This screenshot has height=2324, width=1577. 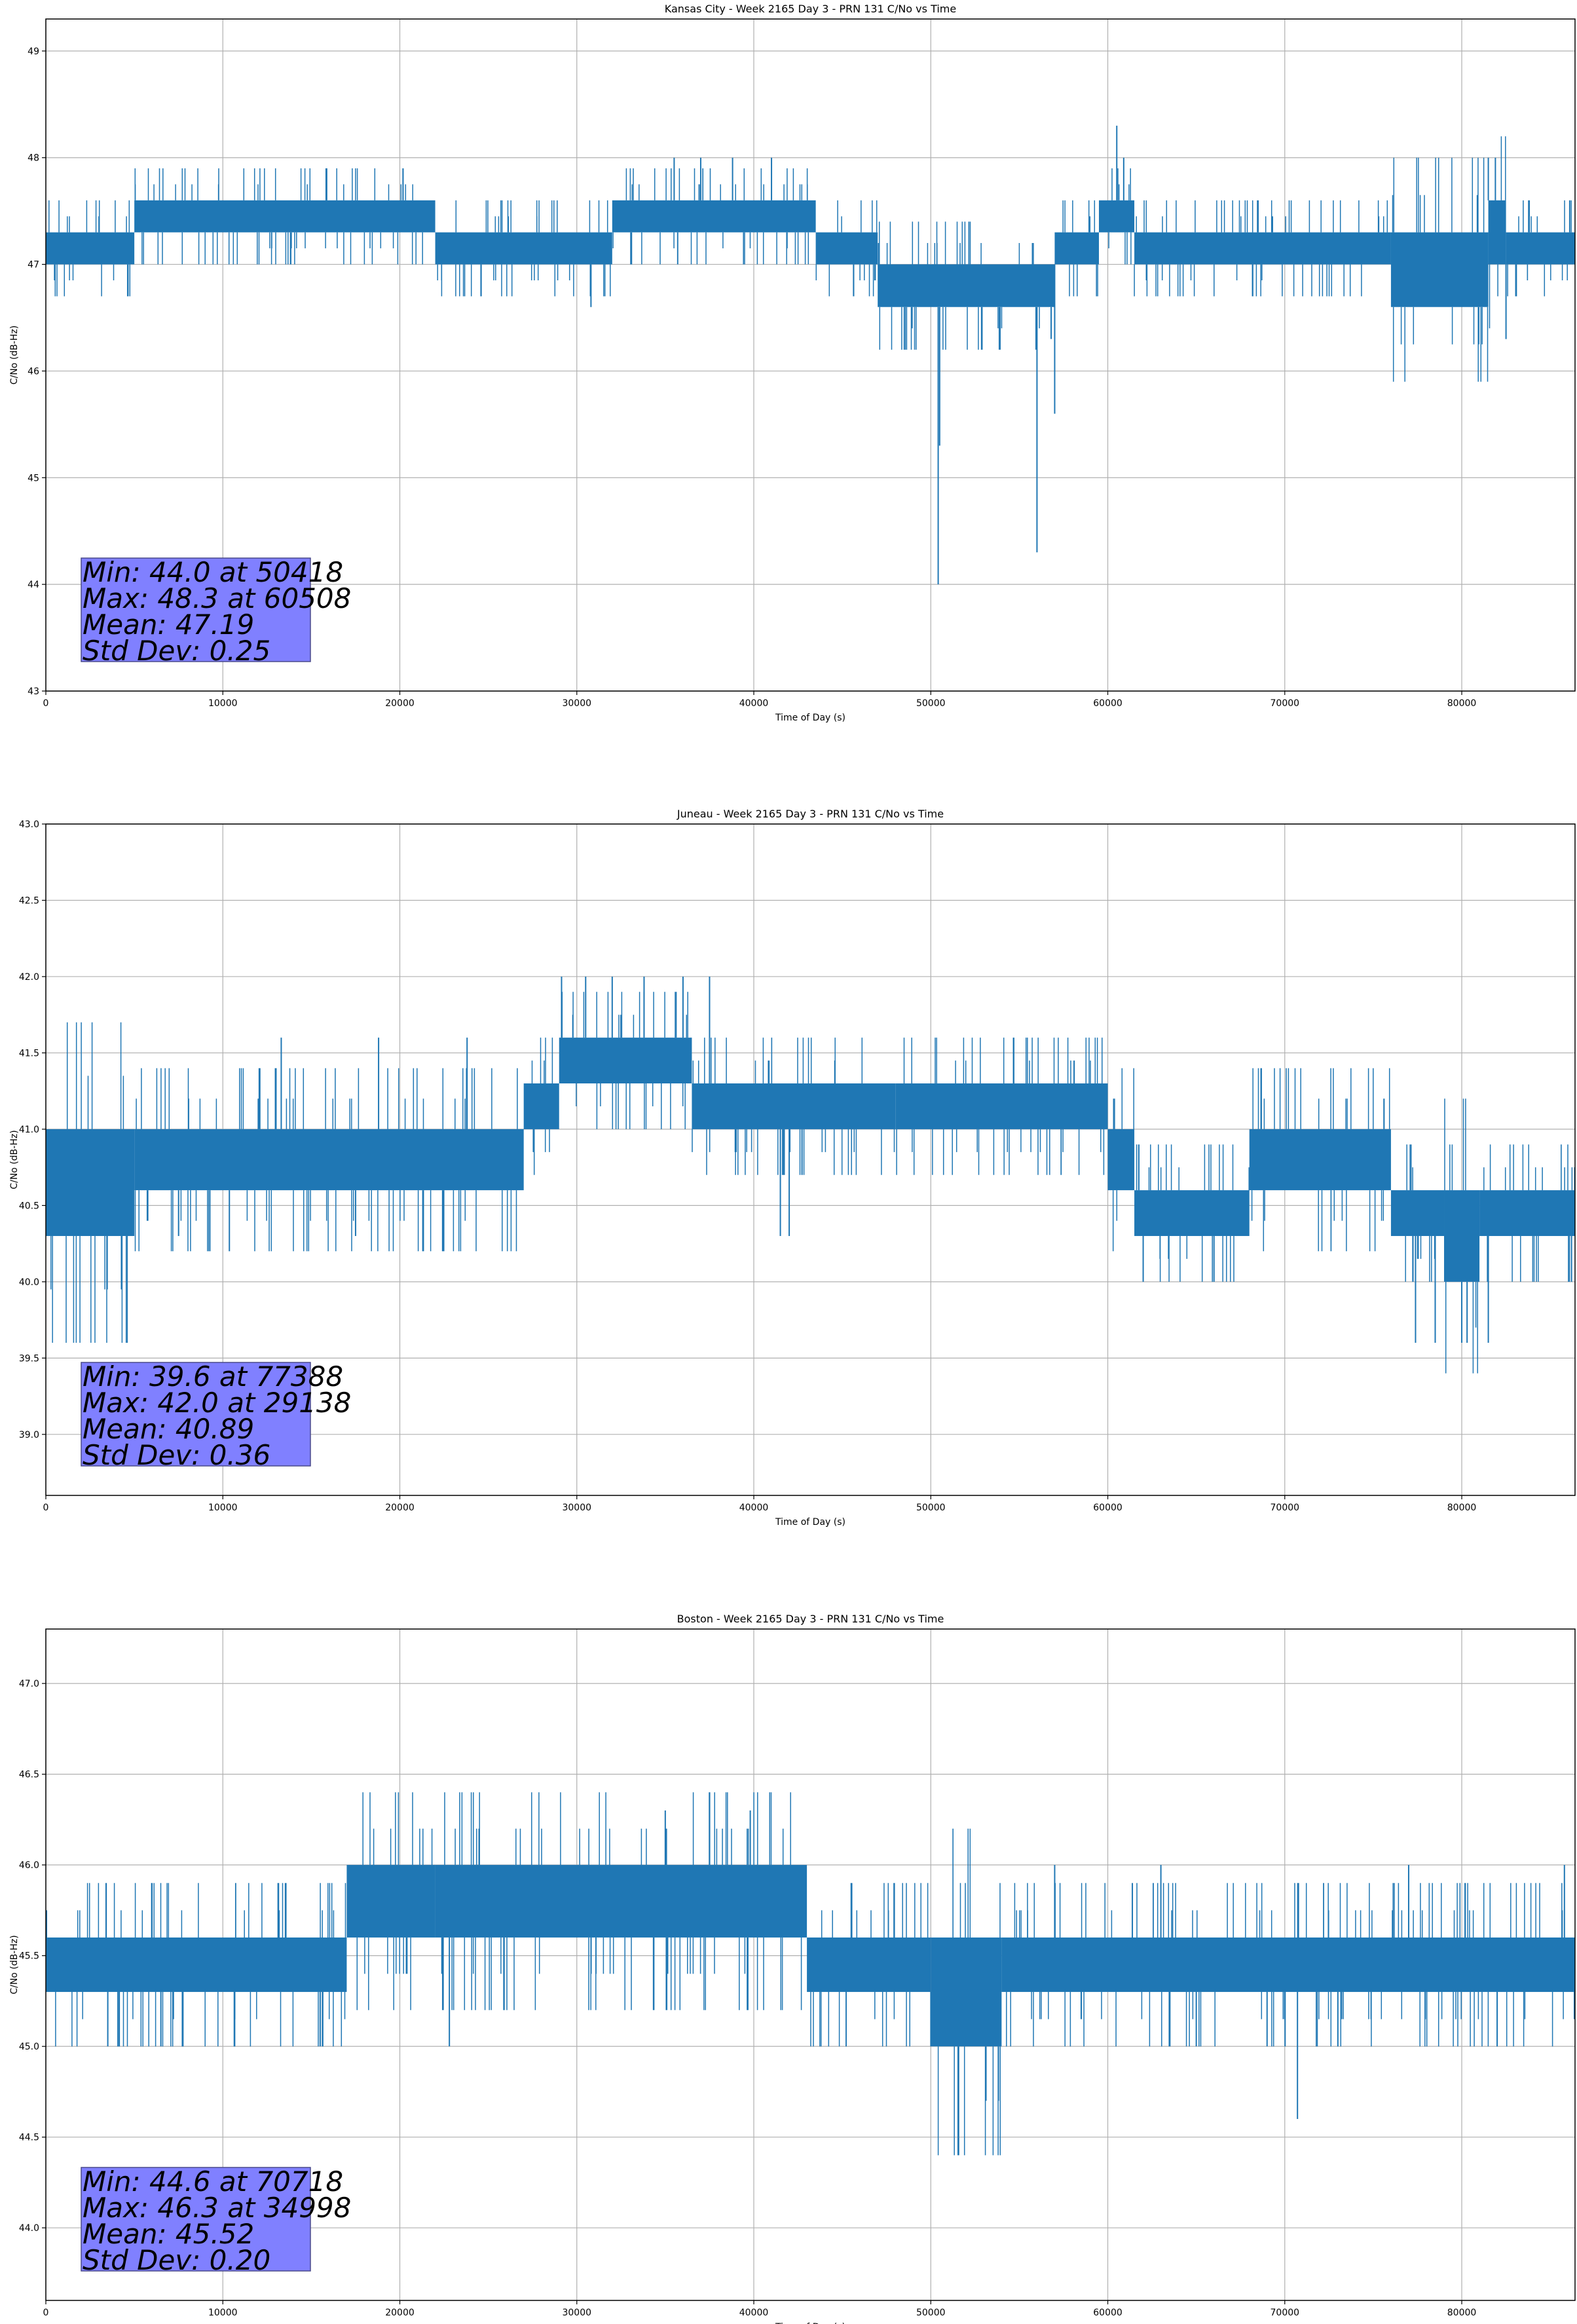 What do you see at coordinates (29, 1130) in the screenshot?
I see `y-tick-label-4: 41.0` at bounding box center [29, 1130].